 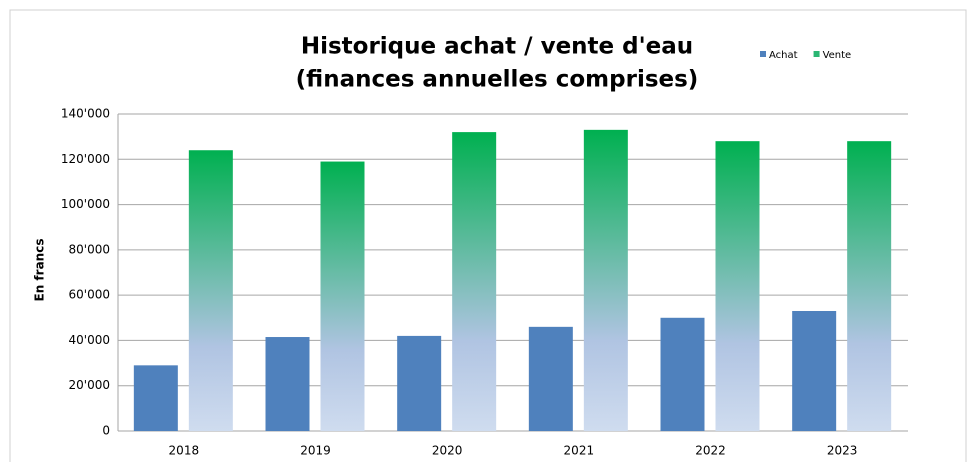 I want to click on y-tick-label: 60'000, so click(x=89, y=295).